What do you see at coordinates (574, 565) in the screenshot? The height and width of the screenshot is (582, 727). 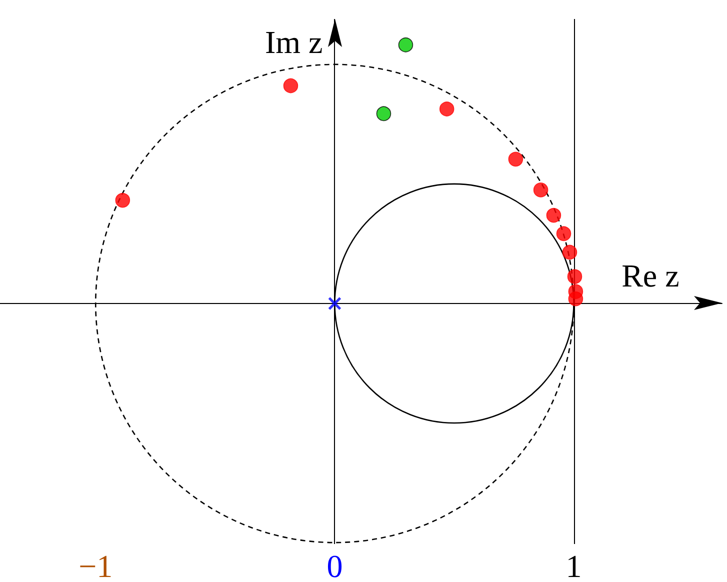 I see `x-tick-label: 1` at bounding box center [574, 565].